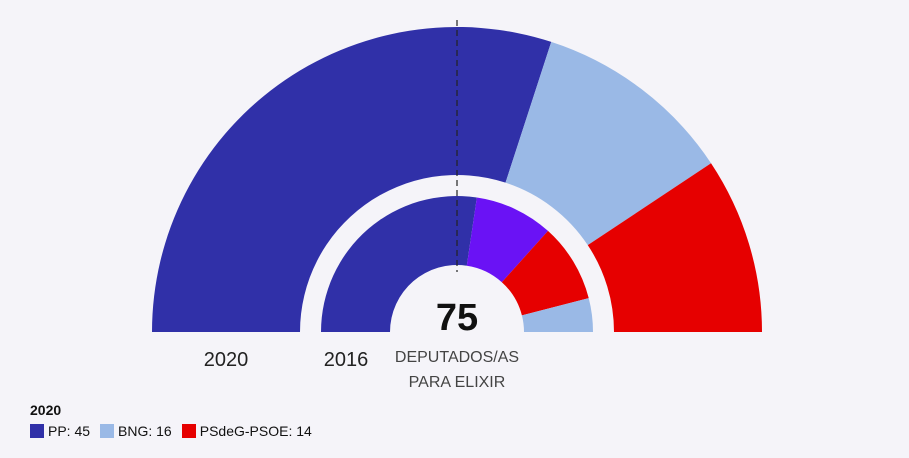 The width and height of the screenshot is (909, 458). I want to click on legend-swatch-psoe, so click(188, 431).